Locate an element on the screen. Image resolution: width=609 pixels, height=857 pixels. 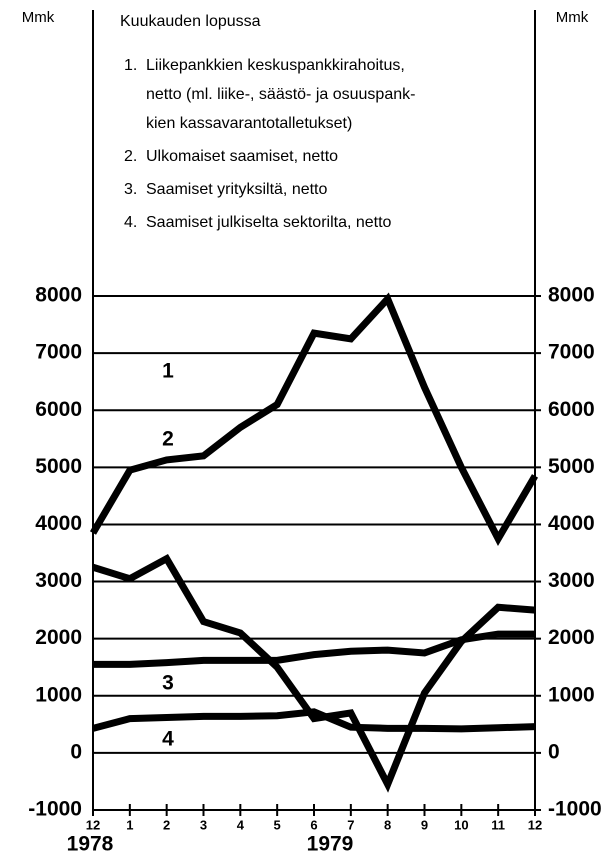
x-tick-label: 3 is located at coordinates (203, 824).